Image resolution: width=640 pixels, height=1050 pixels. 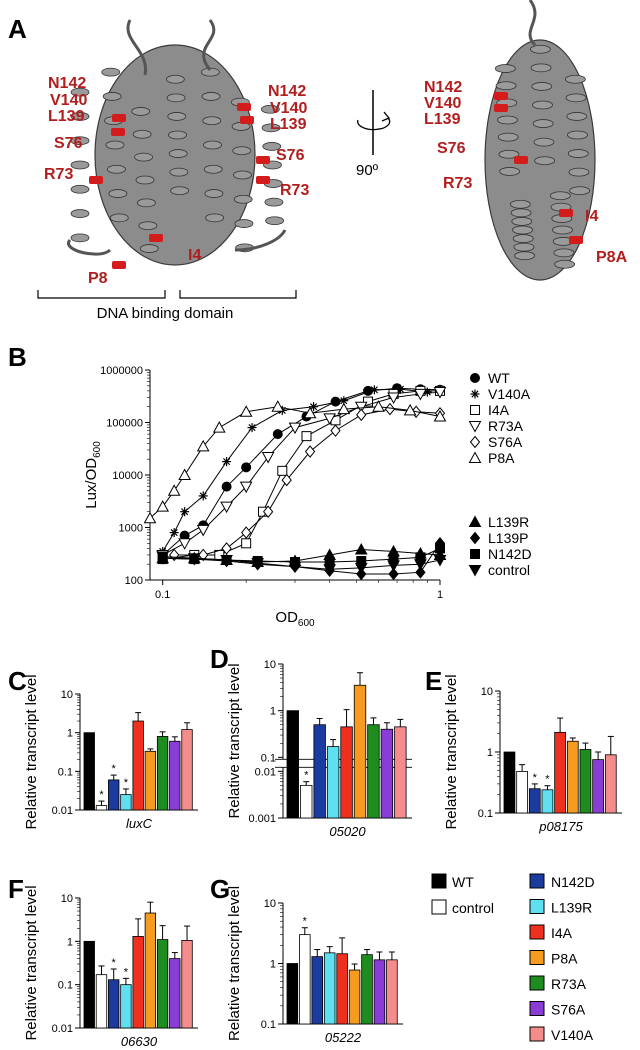 What do you see at coordinates (226, 486) in the screenshot?
I see `data-point-wt` at bounding box center [226, 486].